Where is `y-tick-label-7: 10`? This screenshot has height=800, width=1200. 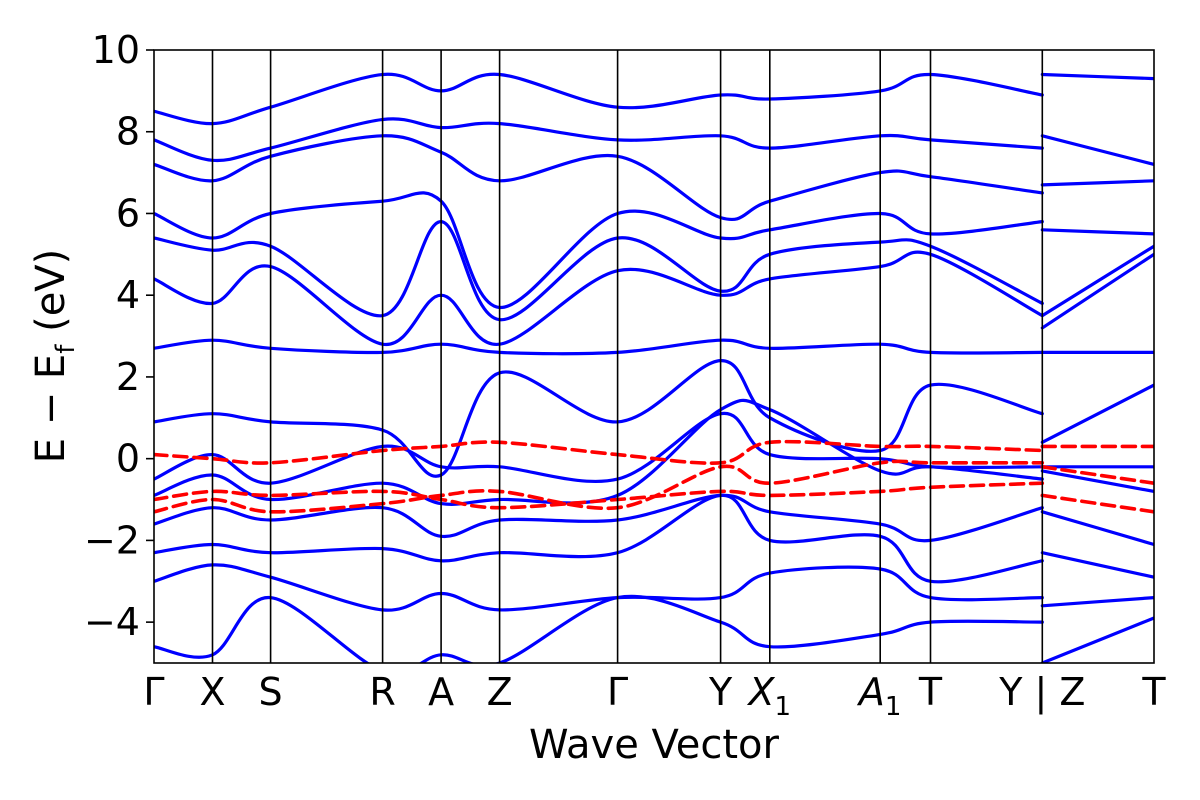 y-tick-label-7: 10 is located at coordinates (116, 50).